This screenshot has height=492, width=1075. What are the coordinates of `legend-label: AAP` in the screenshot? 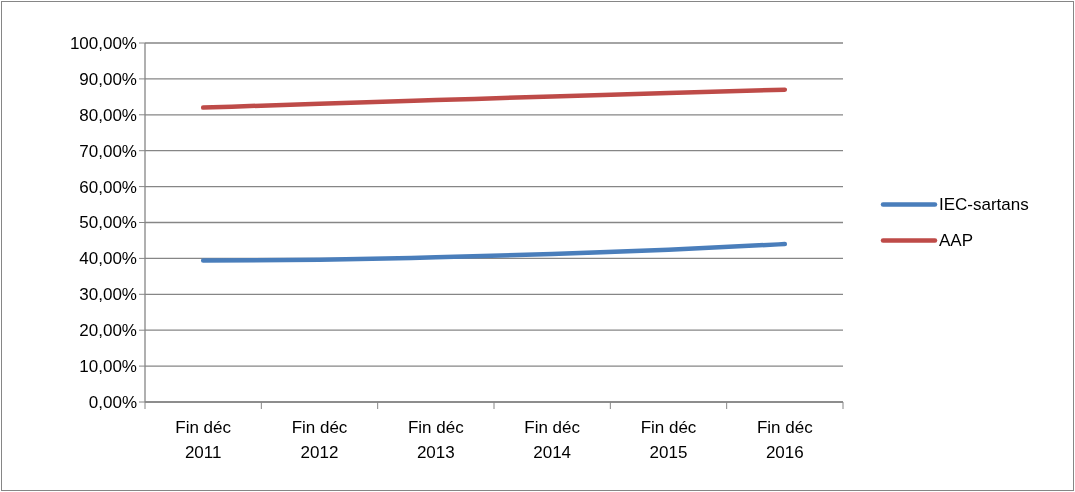 It's located at (956, 241).